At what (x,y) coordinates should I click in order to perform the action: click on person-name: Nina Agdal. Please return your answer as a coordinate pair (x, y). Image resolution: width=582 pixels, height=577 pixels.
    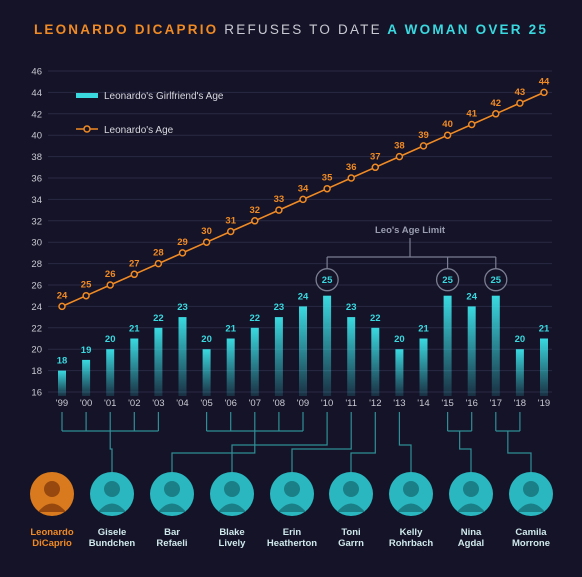
    Looking at the image, I should click on (471, 538).